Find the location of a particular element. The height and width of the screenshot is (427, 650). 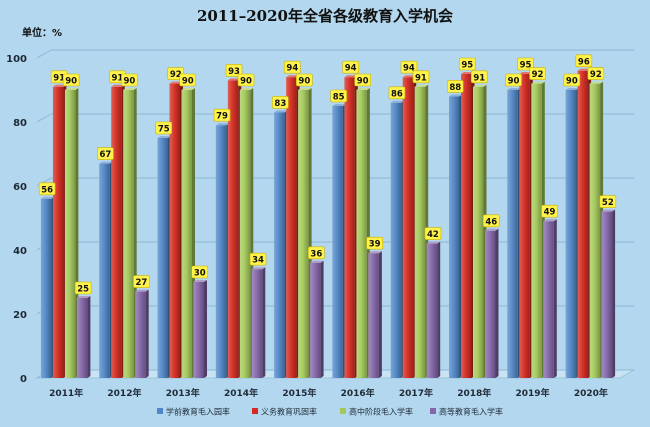

y-tick-label: 0 is located at coordinates (23, 379).